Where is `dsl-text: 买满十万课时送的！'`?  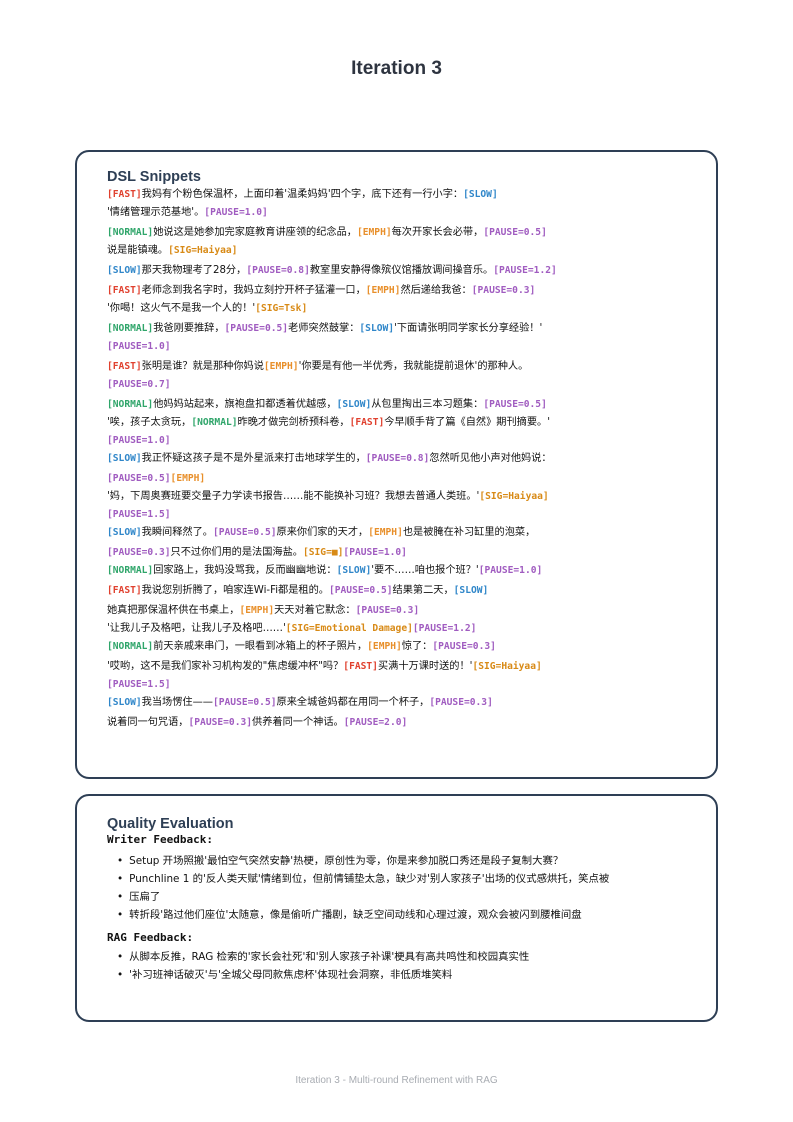
dsl-text: 买满十万课时送的！' is located at coordinates (425, 666).